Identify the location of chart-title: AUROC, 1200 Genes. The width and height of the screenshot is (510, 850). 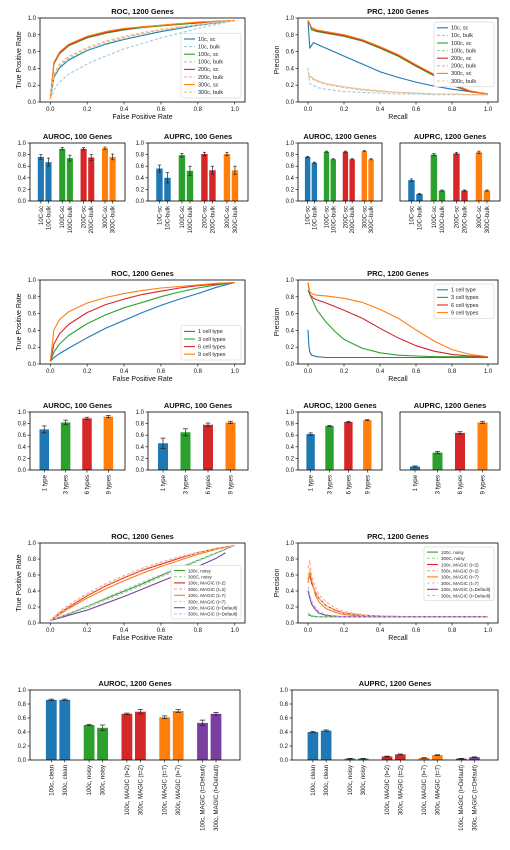
(339, 136).